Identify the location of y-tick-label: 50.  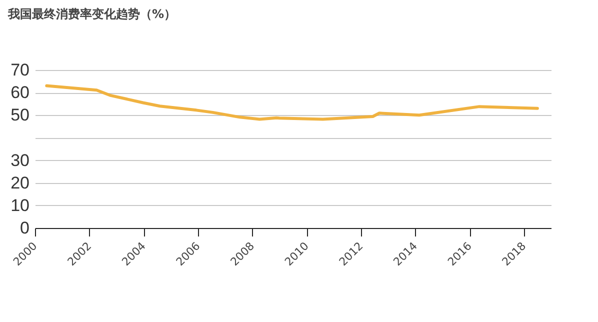
(20, 115).